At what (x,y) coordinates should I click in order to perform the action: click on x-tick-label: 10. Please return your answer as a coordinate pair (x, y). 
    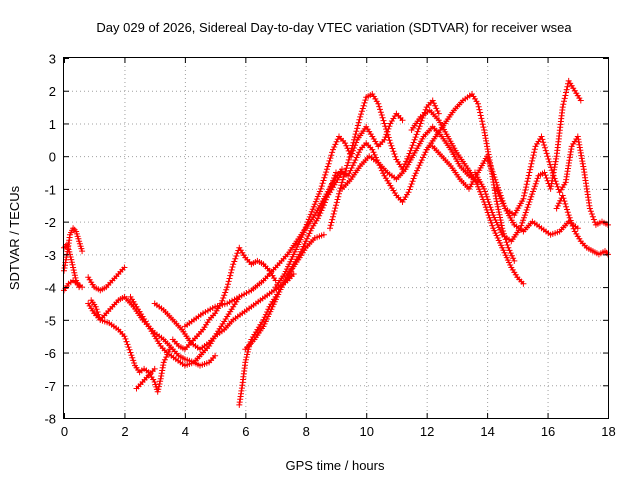
    Looking at the image, I should click on (366, 431).